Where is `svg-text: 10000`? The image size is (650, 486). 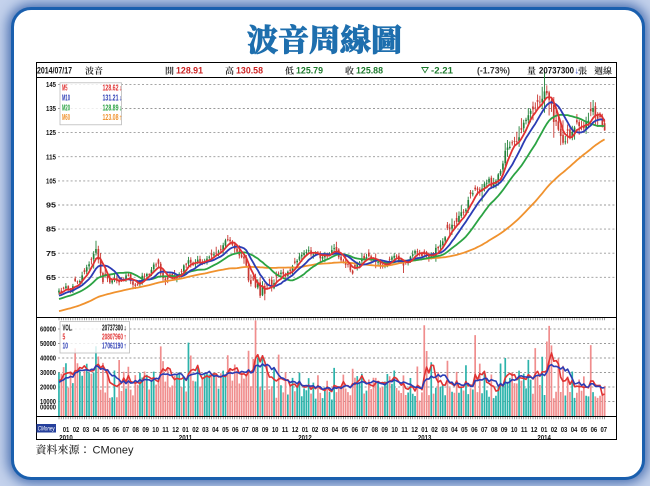 svg-text: 10000 is located at coordinates (48, 401).